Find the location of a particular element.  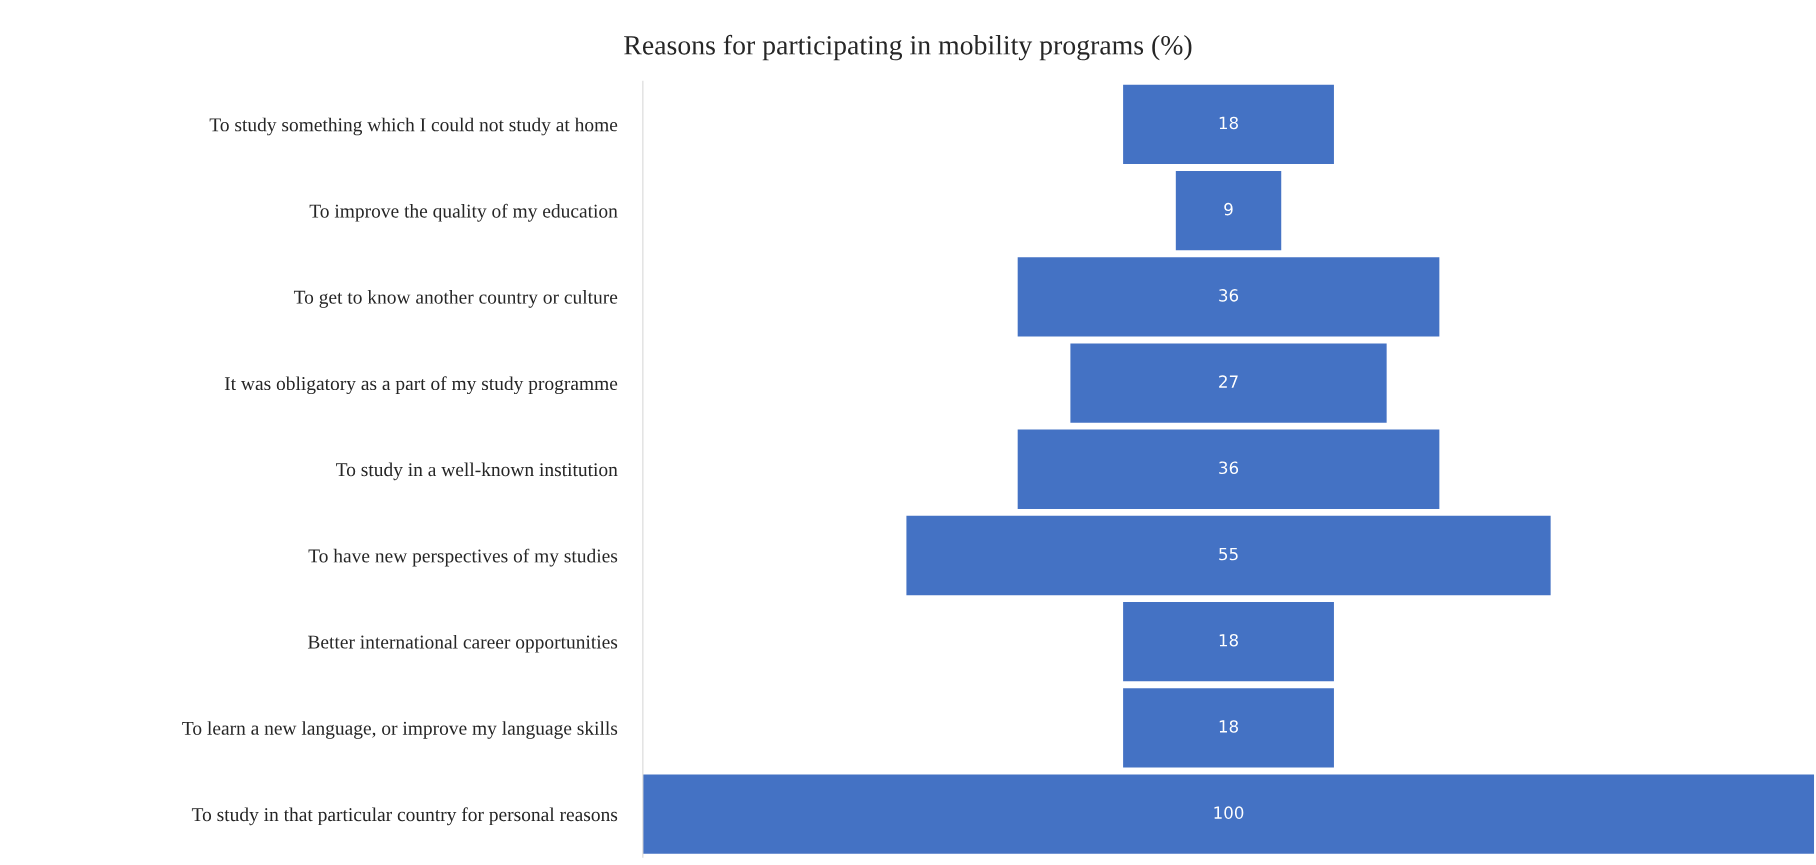

data-label: 55 is located at coordinates (1228, 554).